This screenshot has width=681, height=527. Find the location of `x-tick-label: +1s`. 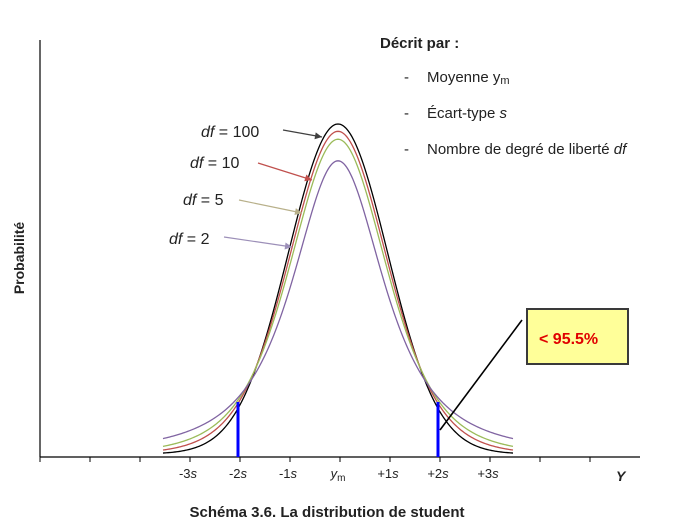

x-tick-label: +1s is located at coordinates (388, 473).